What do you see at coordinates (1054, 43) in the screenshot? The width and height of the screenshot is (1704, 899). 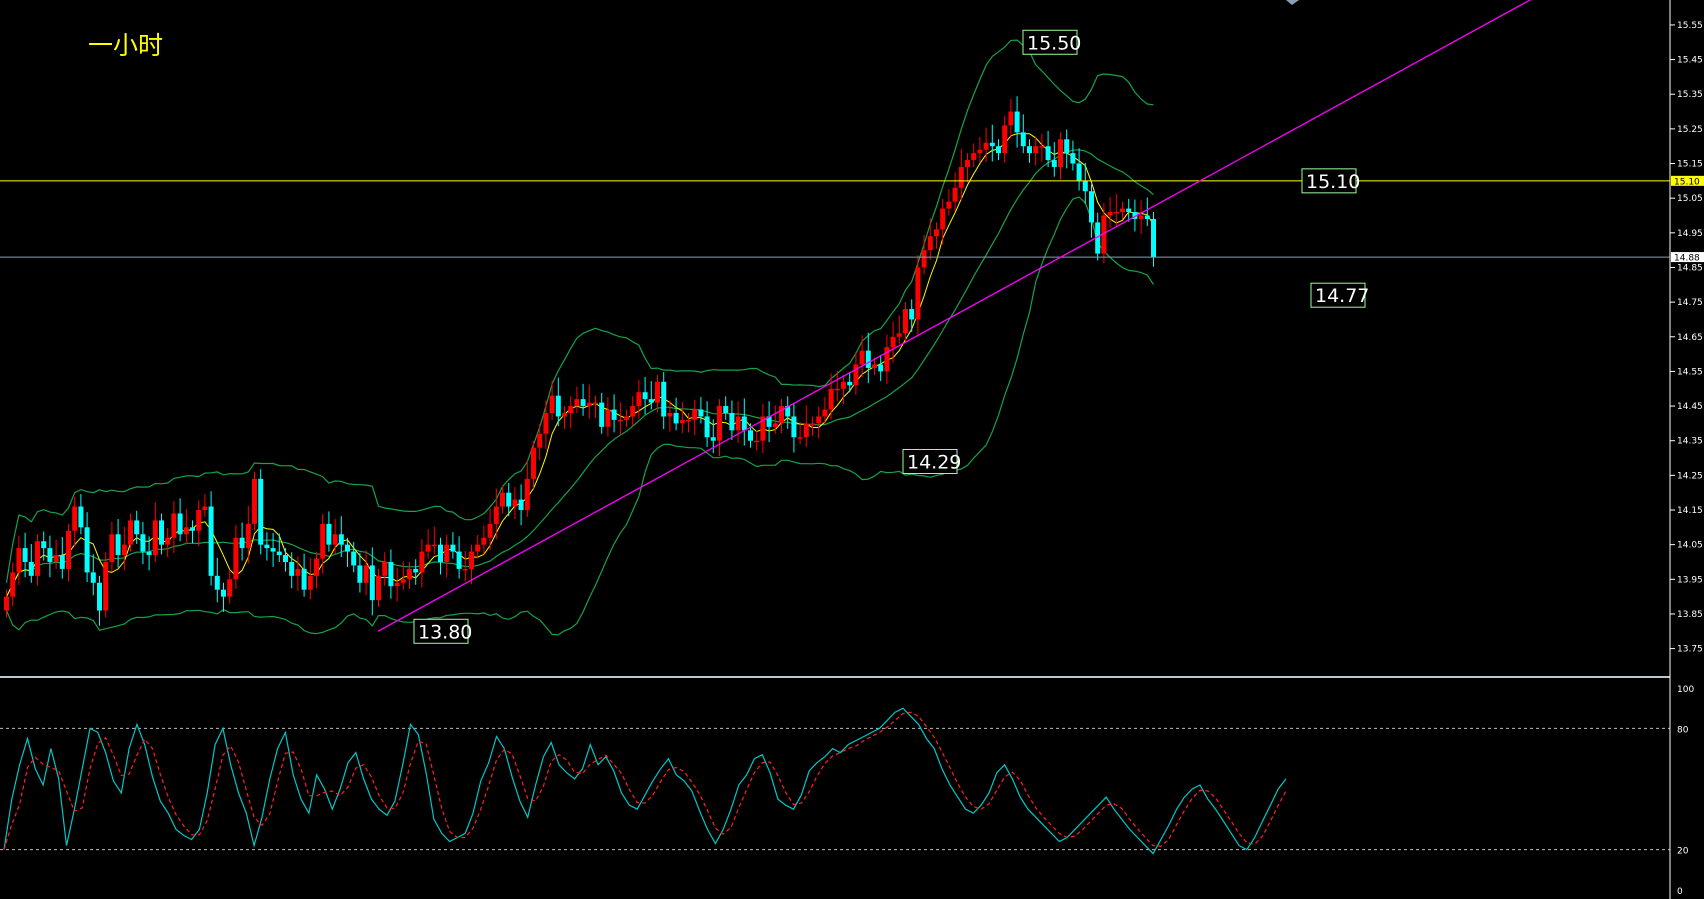 I see `callout-label: 15.50` at bounding box center [1054, 43].